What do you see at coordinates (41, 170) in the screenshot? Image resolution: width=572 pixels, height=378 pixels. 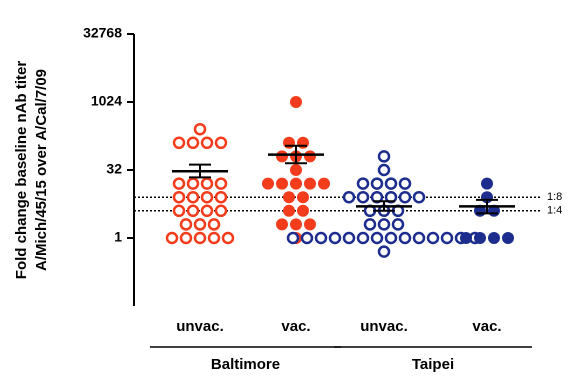 I see `y-axis-label: A/Mich/45/15 over A/Cal/7/09` at bounding box center [41, 170].